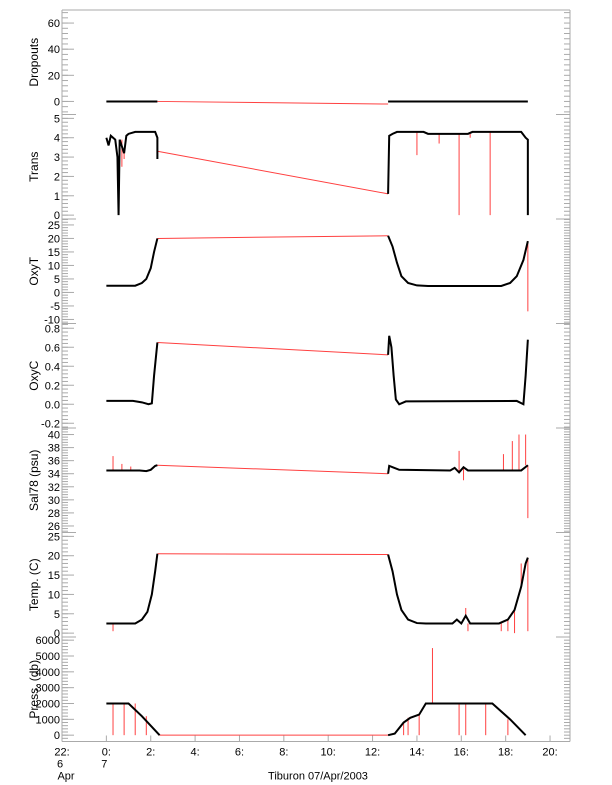 Image resolution: width=612 pixels, height=785 pixels. What do you see at coordinates (54, 475) in the screenshot?
I see `y-tick-label: 34` at bounding box center [54, 475].